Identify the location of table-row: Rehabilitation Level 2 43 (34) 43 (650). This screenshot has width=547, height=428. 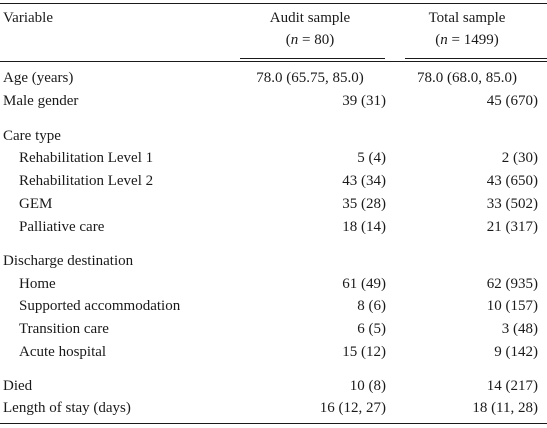
(273, 181).